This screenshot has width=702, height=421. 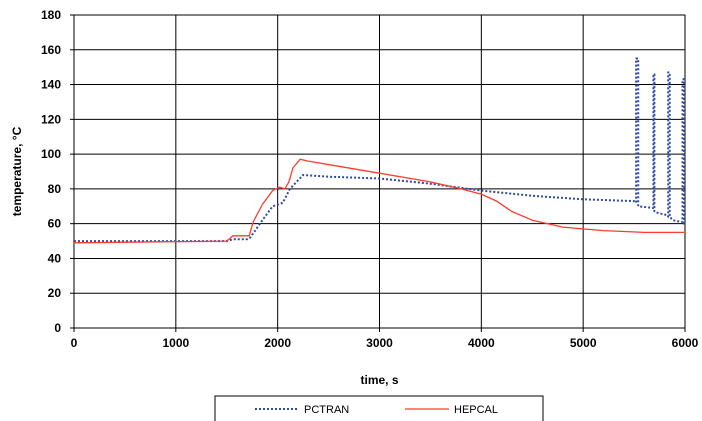 What do you see at coordinates (51, 85) in the screenshot?
I see `y-tick-label: 140` at bounding box center [51, 85].